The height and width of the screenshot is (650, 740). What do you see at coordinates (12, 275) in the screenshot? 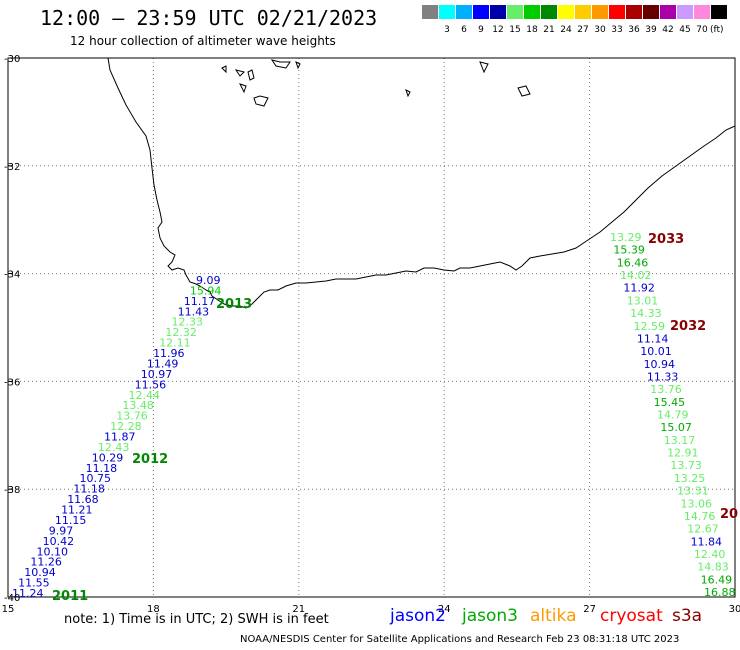
I see `lat-tick-label: -34` at bounding box center [12, 275].